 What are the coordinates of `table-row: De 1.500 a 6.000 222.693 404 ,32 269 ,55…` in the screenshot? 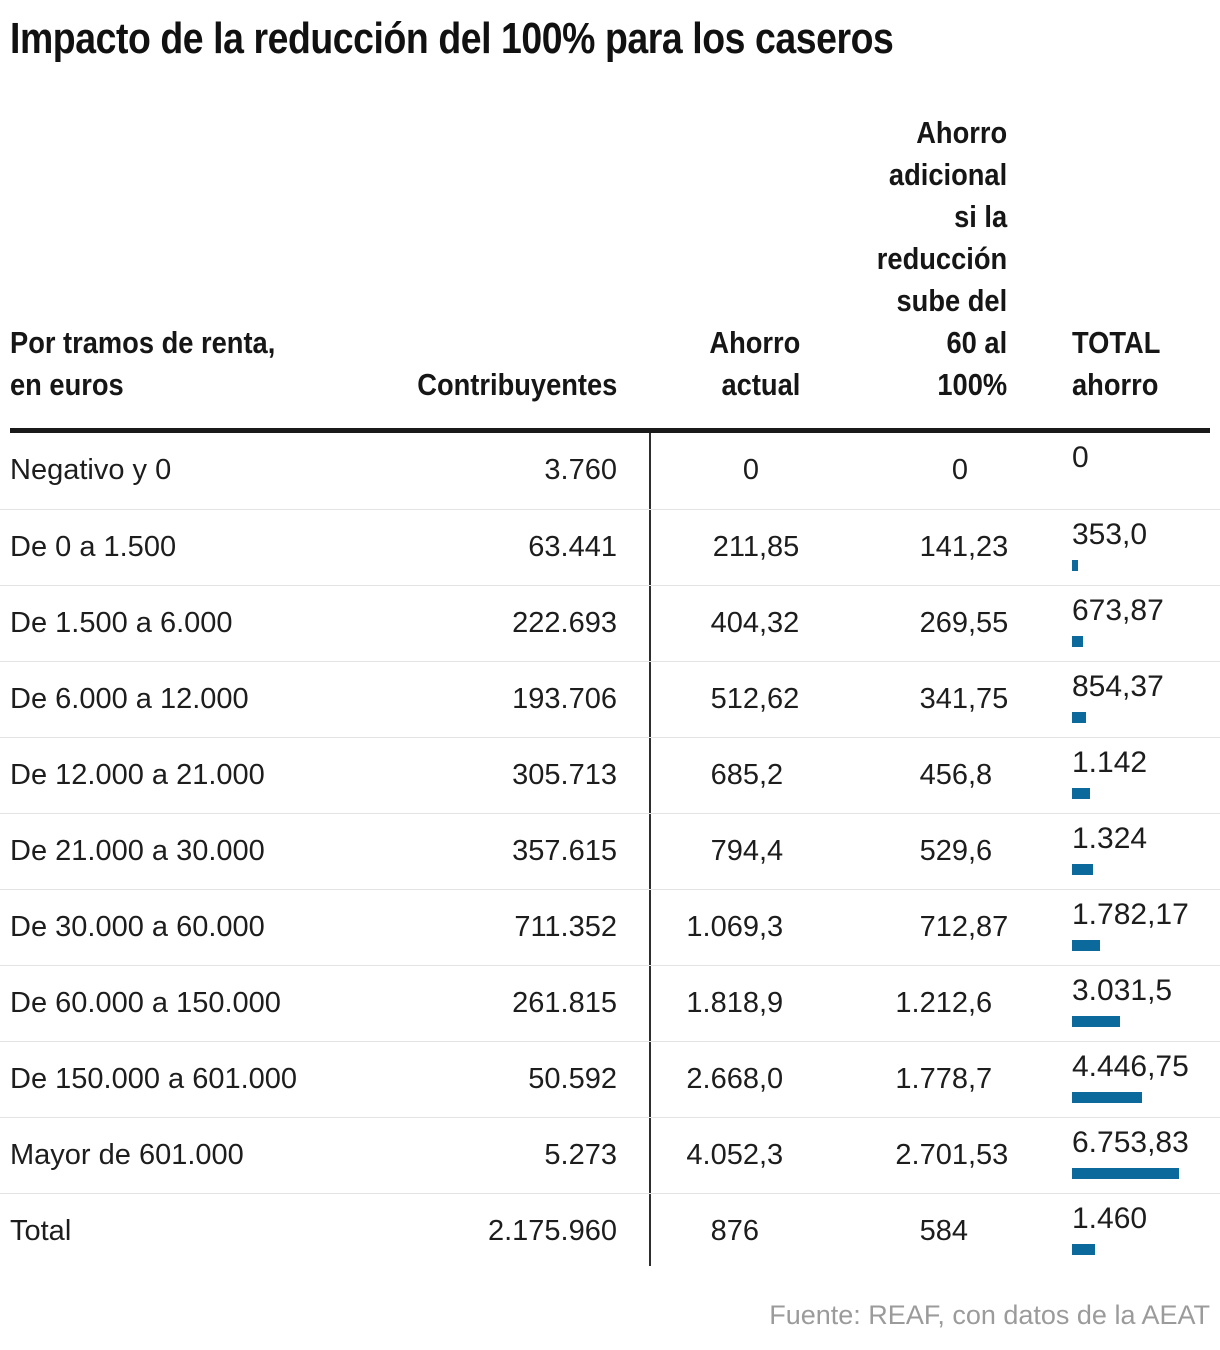 It's located at (610, 623).